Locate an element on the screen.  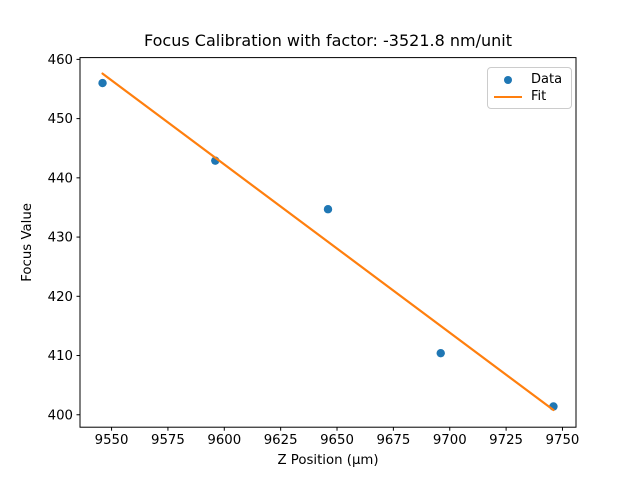
fit-line-icon is located at coordinates (508, 96).